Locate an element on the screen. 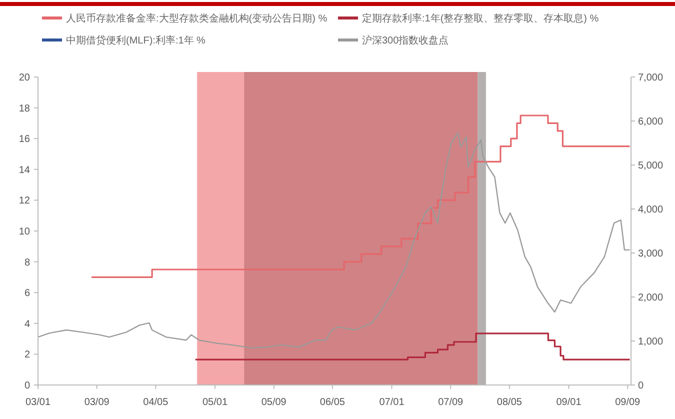  x-tick-label: 06/05 is located at coordinates (333, 402).